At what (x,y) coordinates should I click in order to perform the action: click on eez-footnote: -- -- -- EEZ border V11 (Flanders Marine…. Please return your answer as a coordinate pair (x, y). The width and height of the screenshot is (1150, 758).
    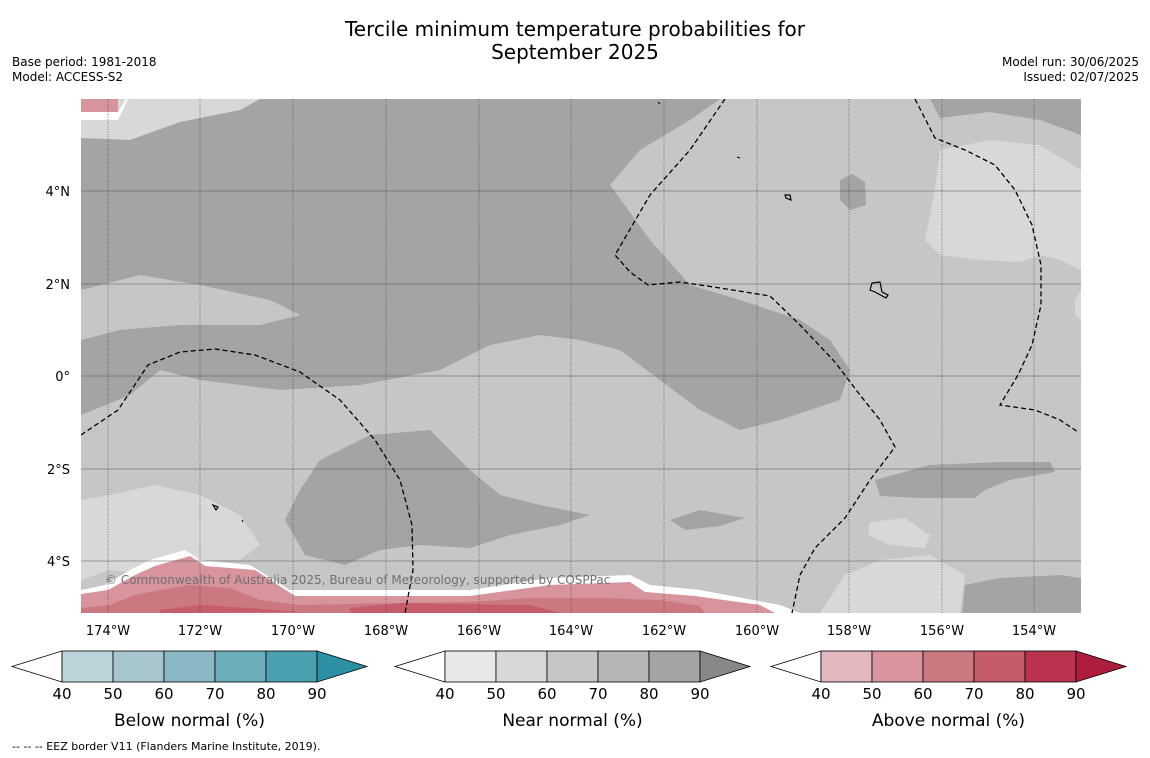
    Looking at the image, I should click on (166, 746).